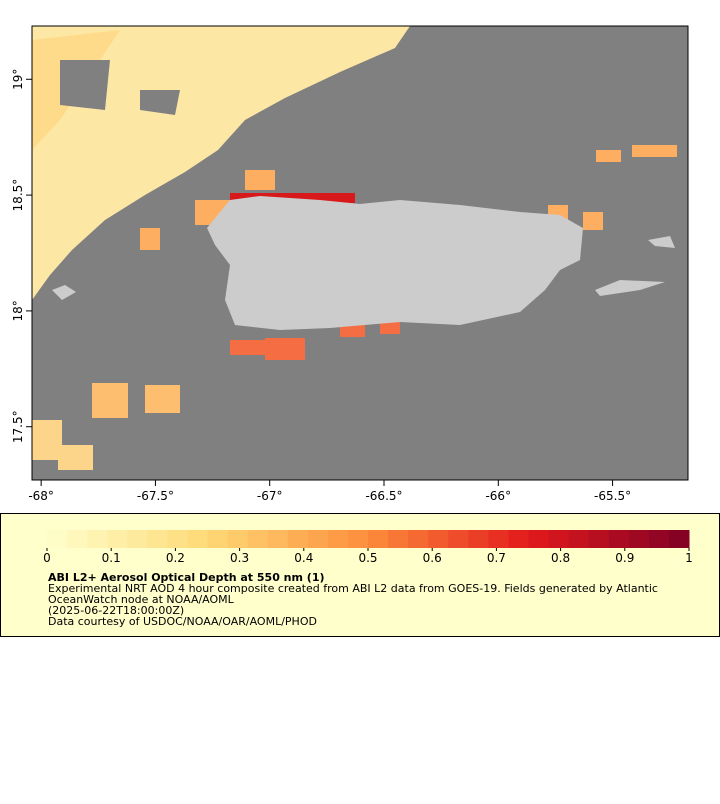 This screenshot has width=720, height=804. What do you see at coordinates (64, 292) in the screenshot?
I see `land-mona` at bounding box center [64, 292].